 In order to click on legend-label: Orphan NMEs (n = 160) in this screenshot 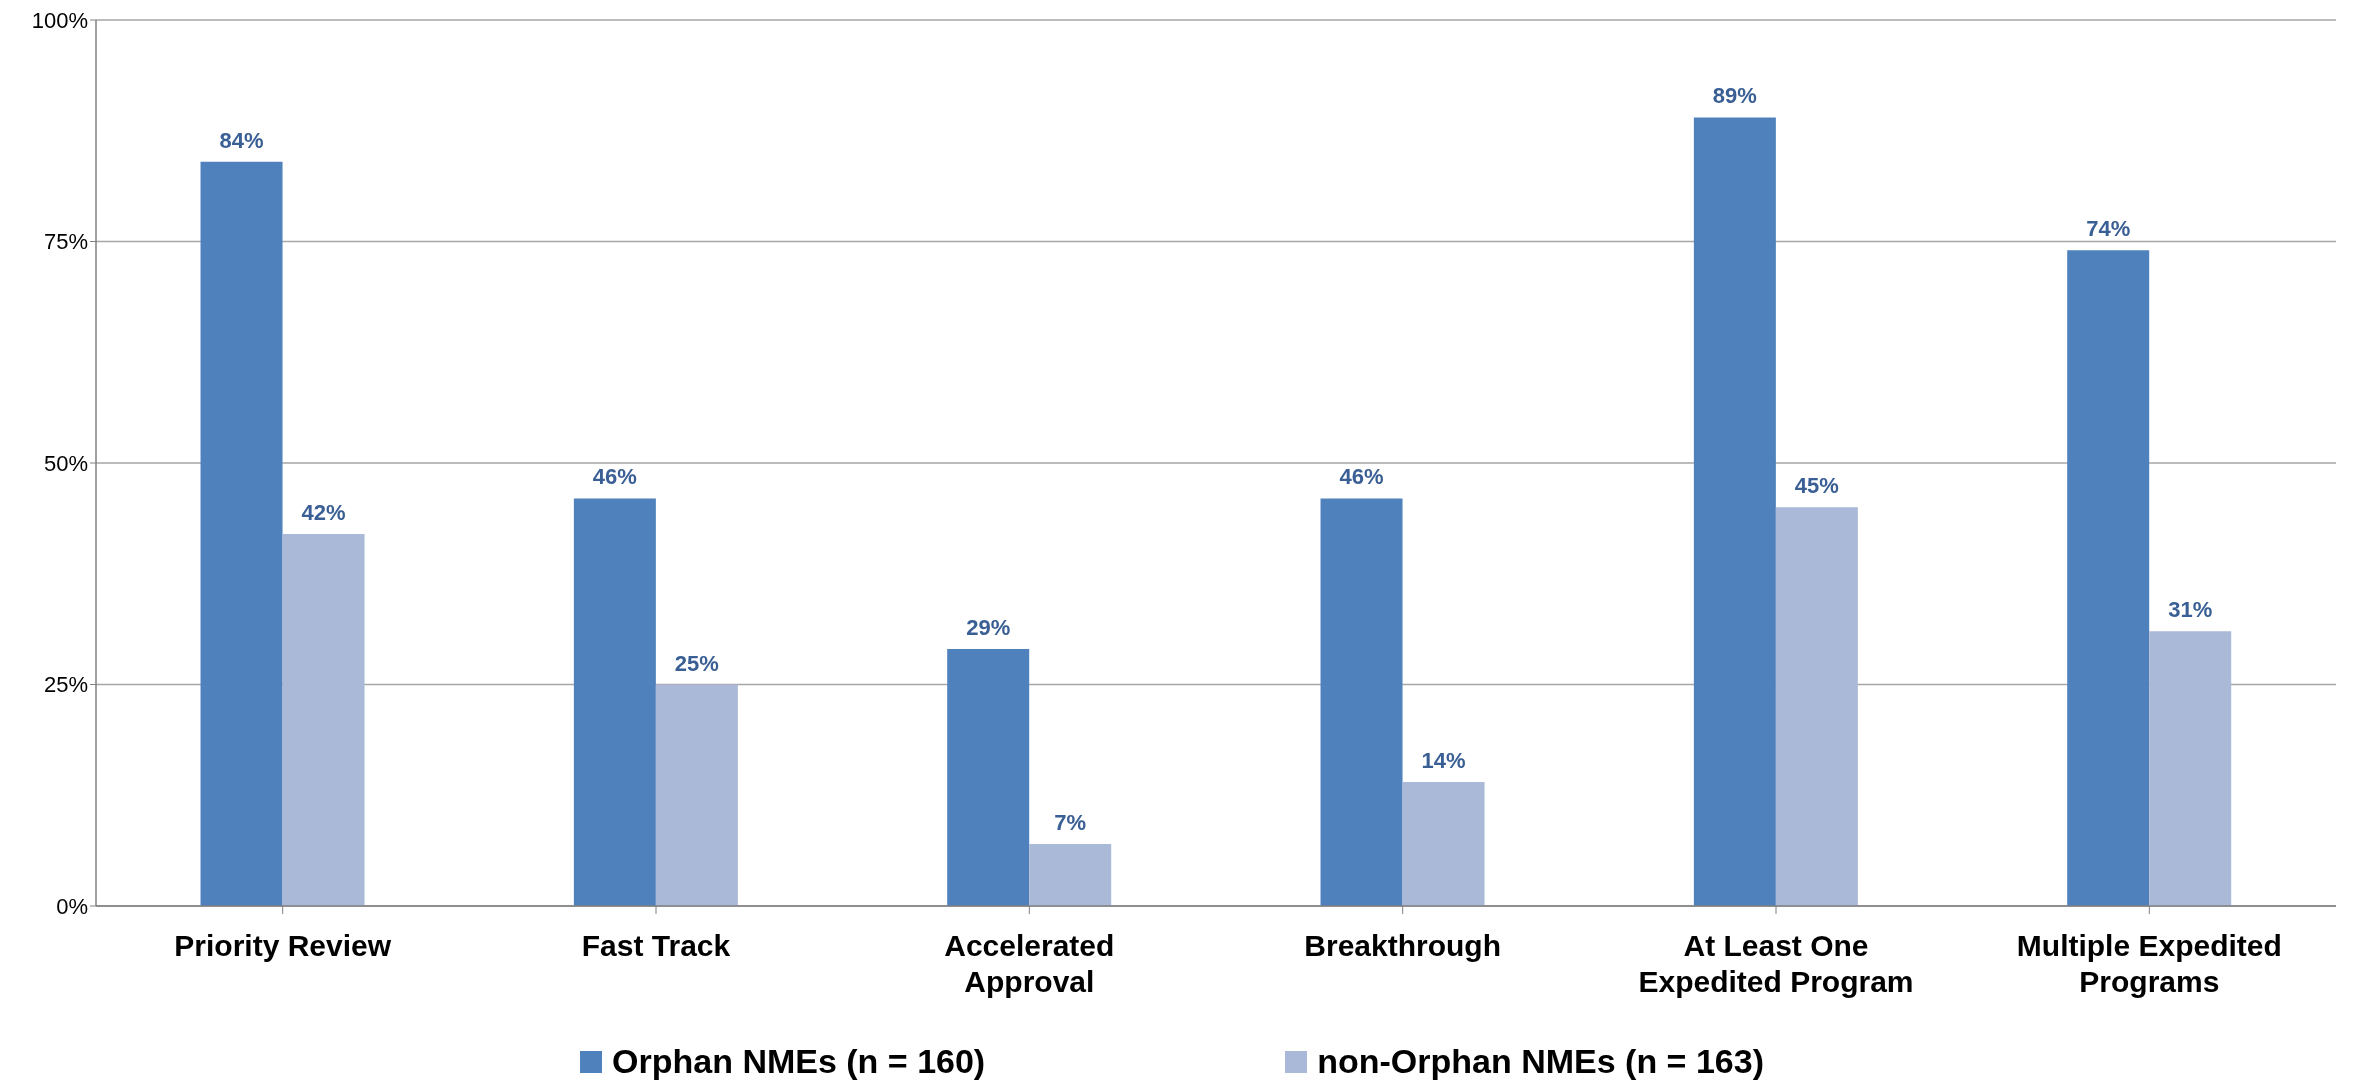, I will do `click(799, 1061)`.